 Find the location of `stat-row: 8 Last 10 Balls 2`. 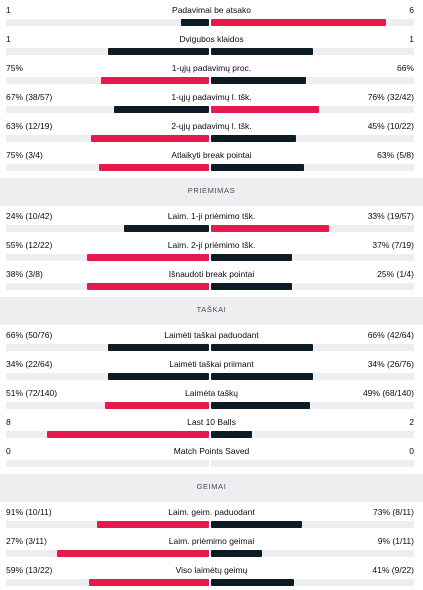

stat-row: 8 Last 10 Balls 2 is located at coordinates (211, 428).